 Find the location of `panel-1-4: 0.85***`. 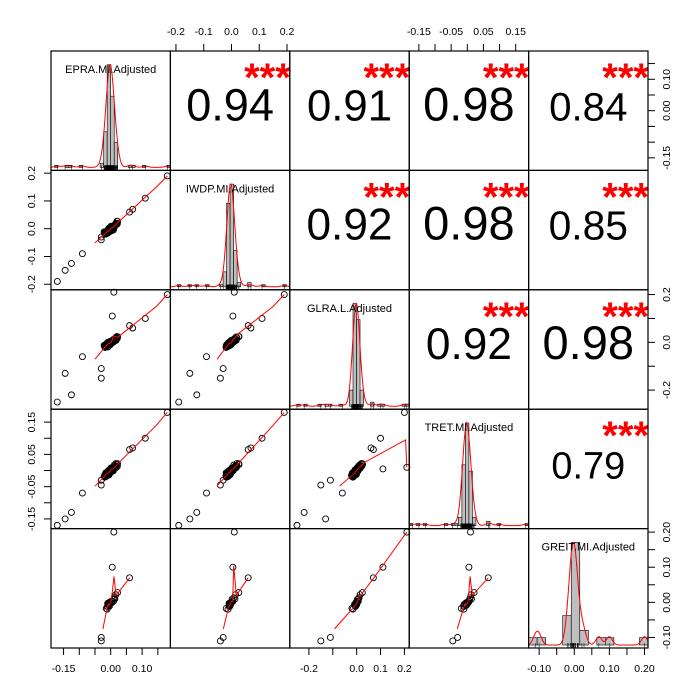

panel-1-4: 0.85*** is located at coordinates (588, 230).